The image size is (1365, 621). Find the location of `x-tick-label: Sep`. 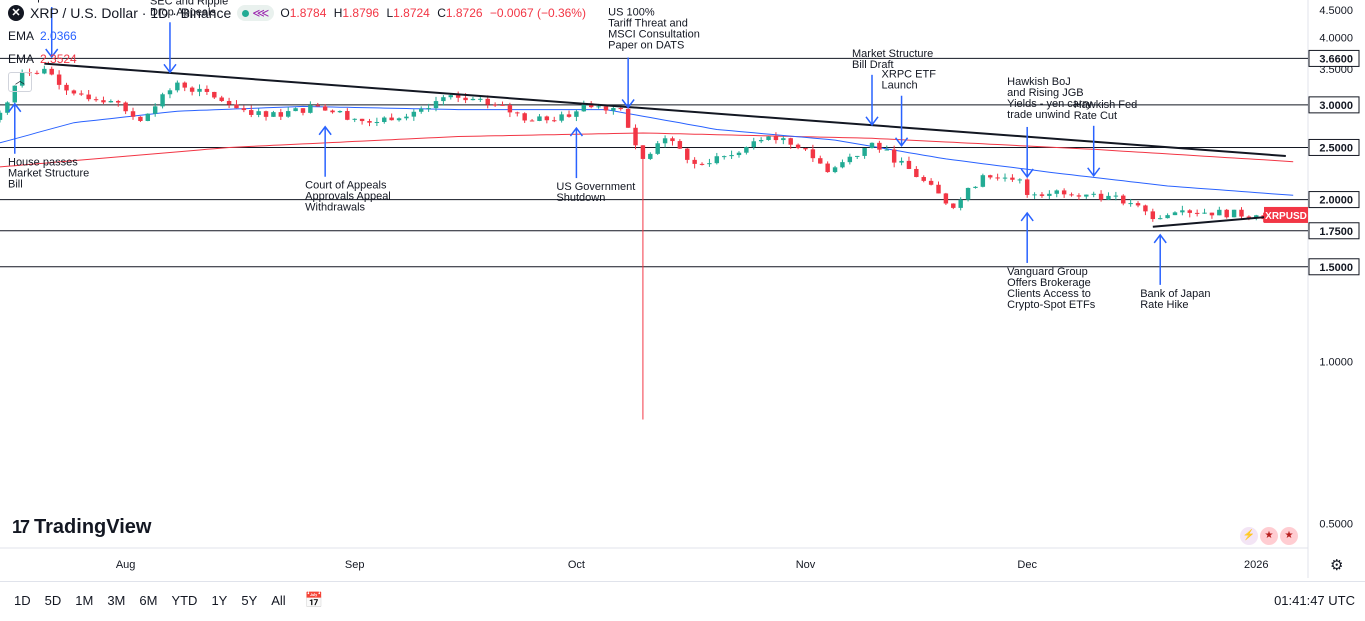

x-tick-label: Sep is located at coordinates (355, 565).